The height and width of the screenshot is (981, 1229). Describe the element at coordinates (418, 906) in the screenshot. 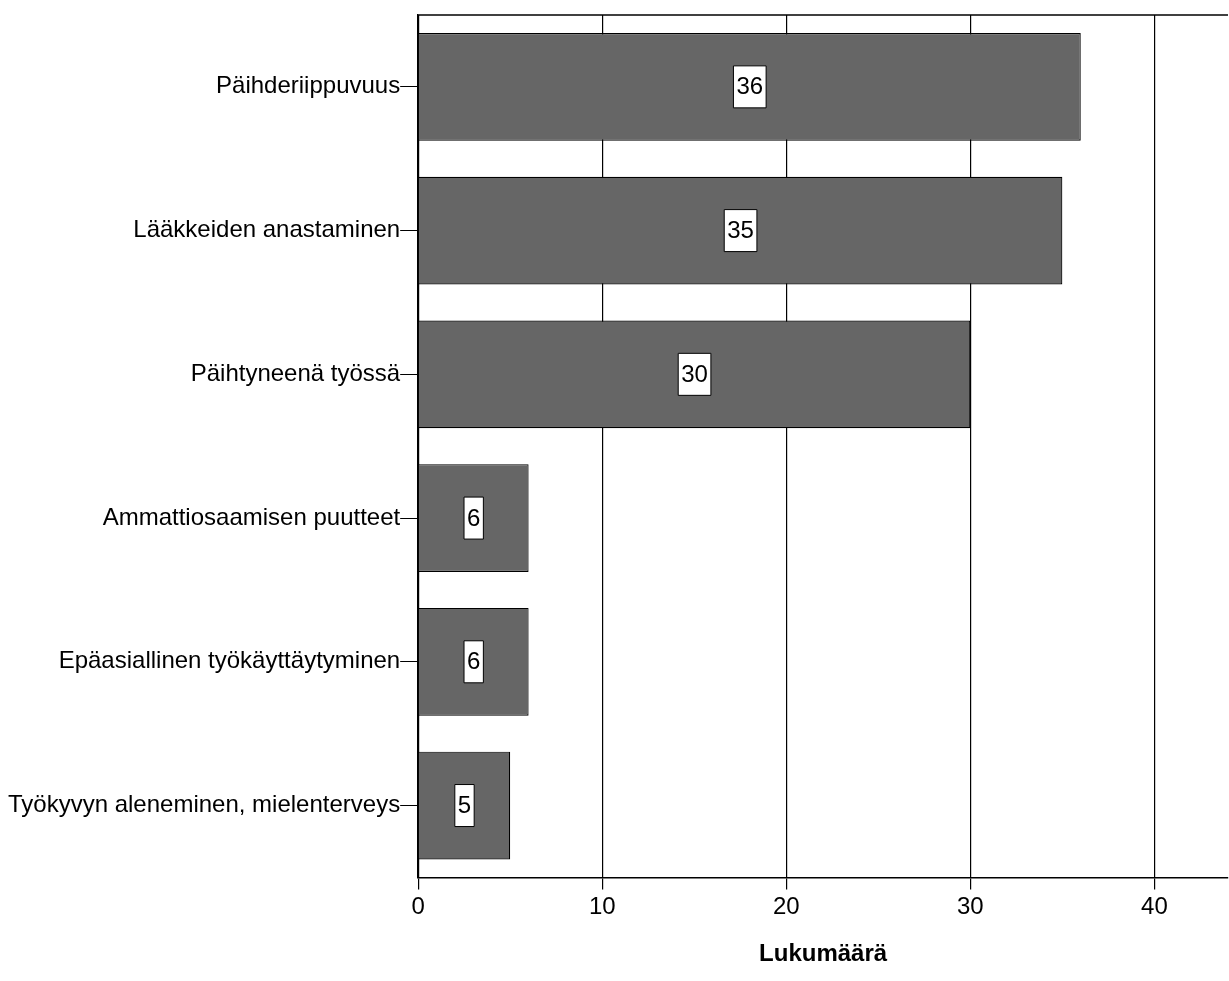

I see `x-tick-label: 0` at that location.